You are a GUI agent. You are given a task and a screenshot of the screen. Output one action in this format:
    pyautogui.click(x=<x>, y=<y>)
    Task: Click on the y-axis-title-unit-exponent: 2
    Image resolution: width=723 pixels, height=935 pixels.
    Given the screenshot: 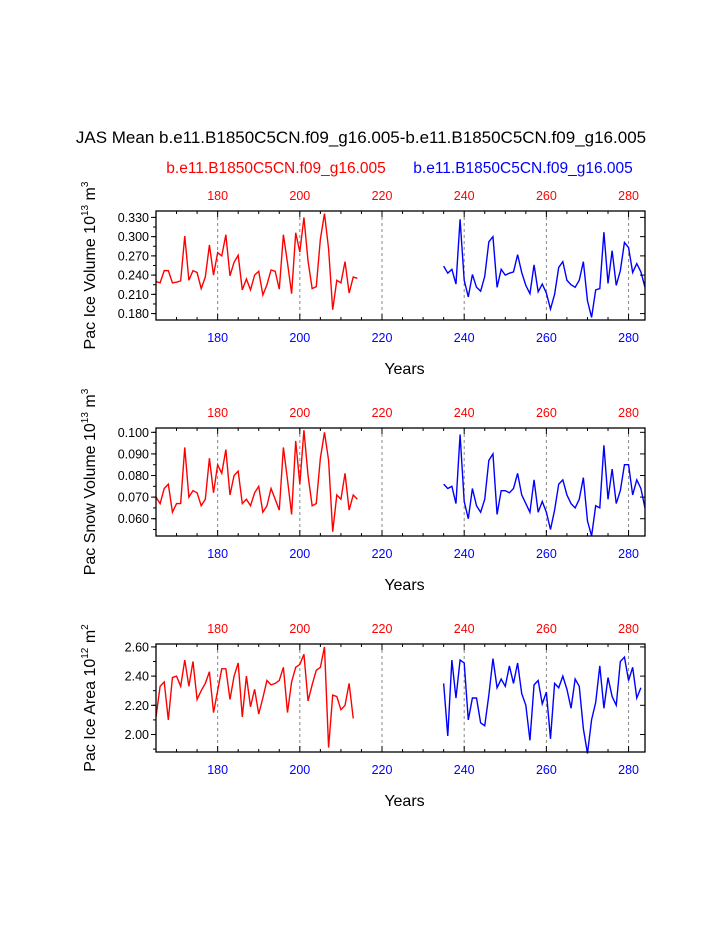 What is the action you would take?
    pyautogui.click(x=85, y=627)
    